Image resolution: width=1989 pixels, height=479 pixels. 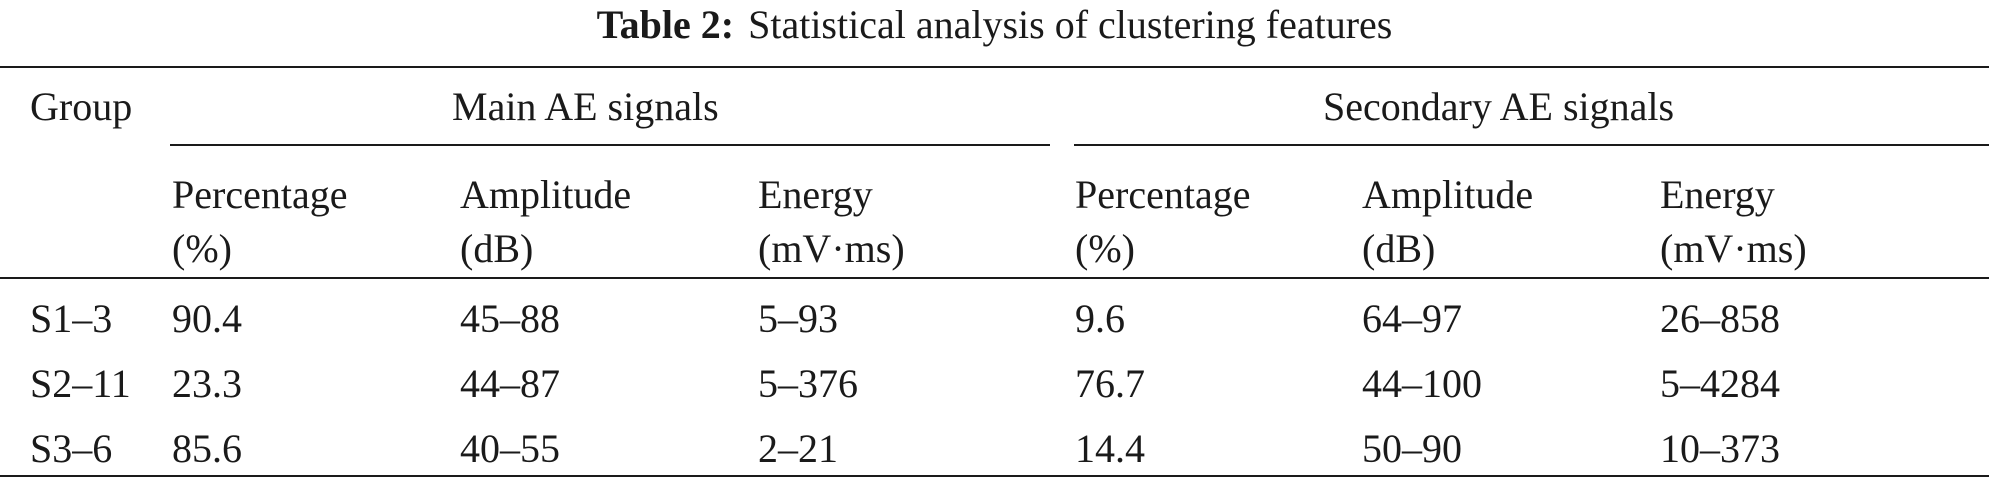 I want to click on header-main-amplitude-unit: (dB), so click(x=497, y=248).